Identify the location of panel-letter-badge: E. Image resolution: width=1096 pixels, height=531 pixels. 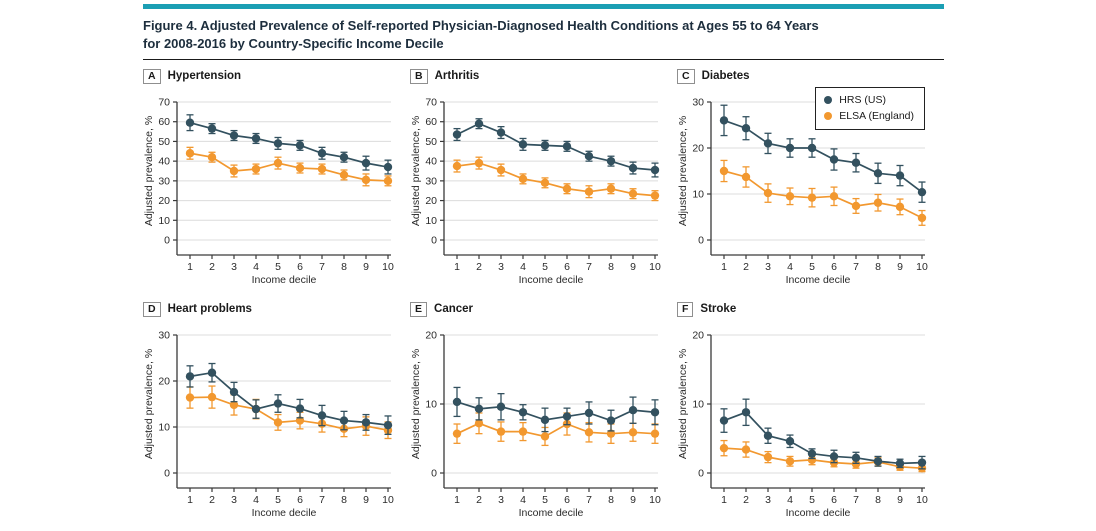
(419, 309).